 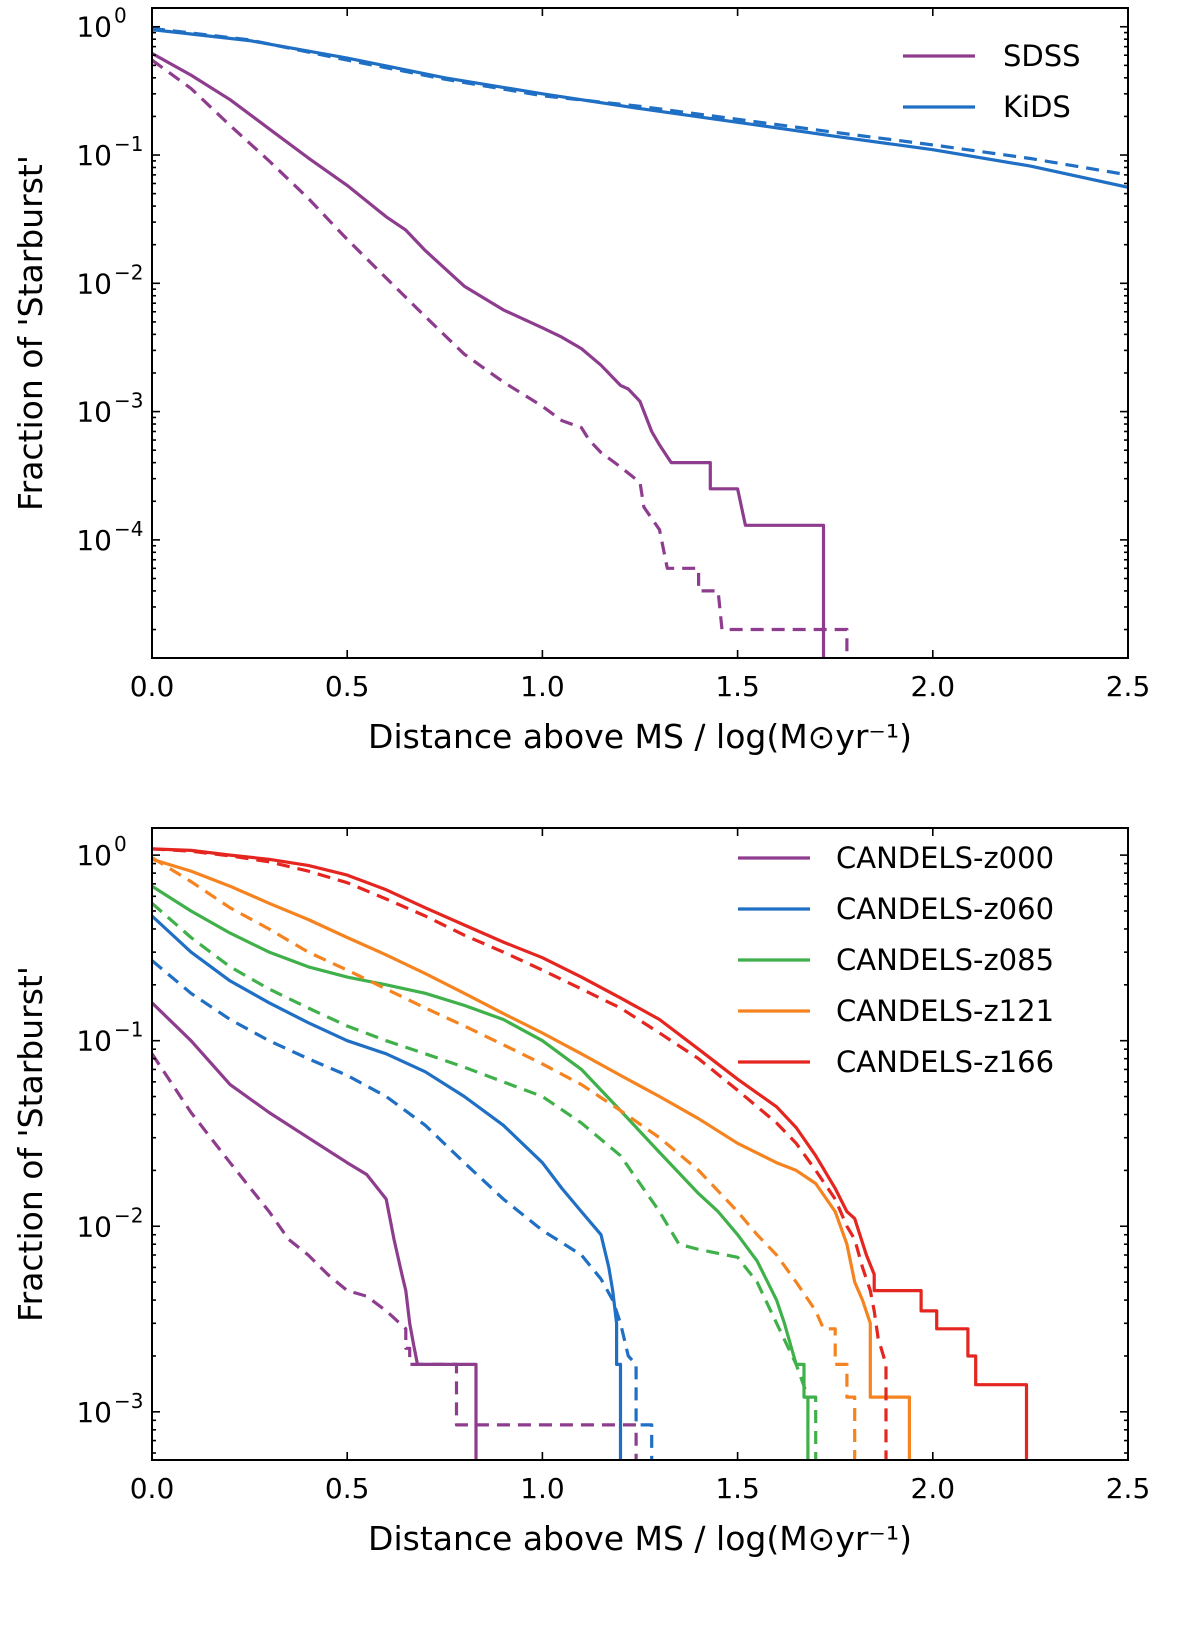 I want to click on series-candels-z000-solid, so click(x=315, y=1230).